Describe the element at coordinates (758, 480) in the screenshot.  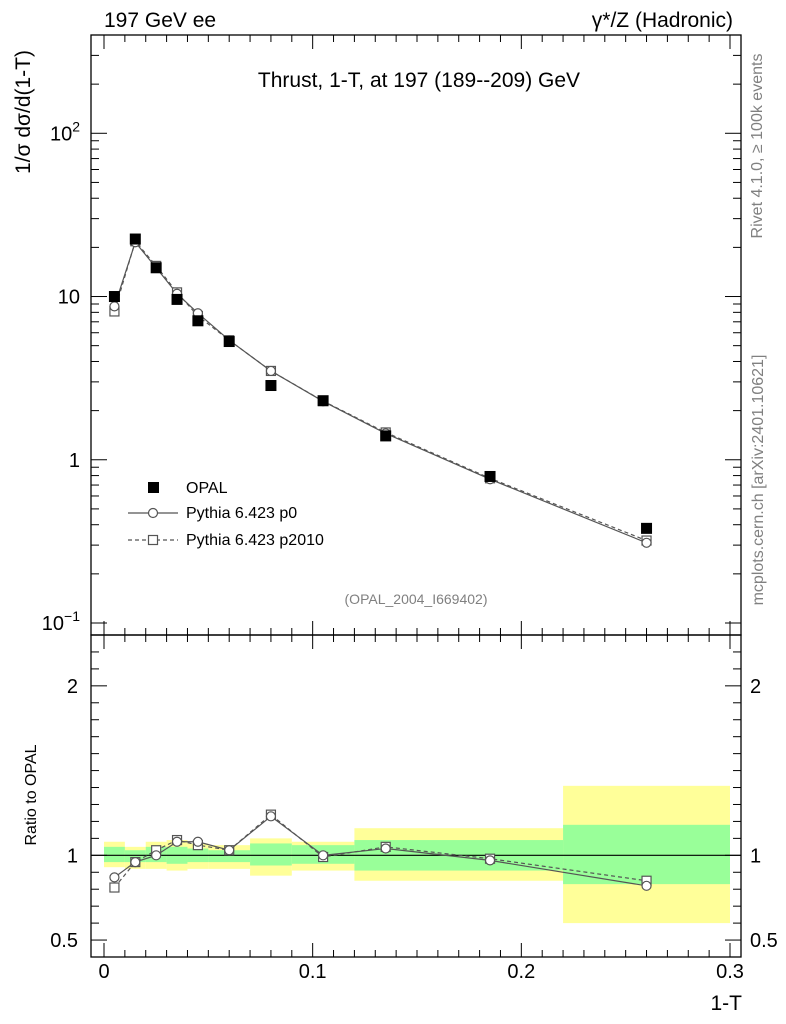
I see `mcplots-label: mcplots.cern.ch [arXiv:2401.10621]` at that location.